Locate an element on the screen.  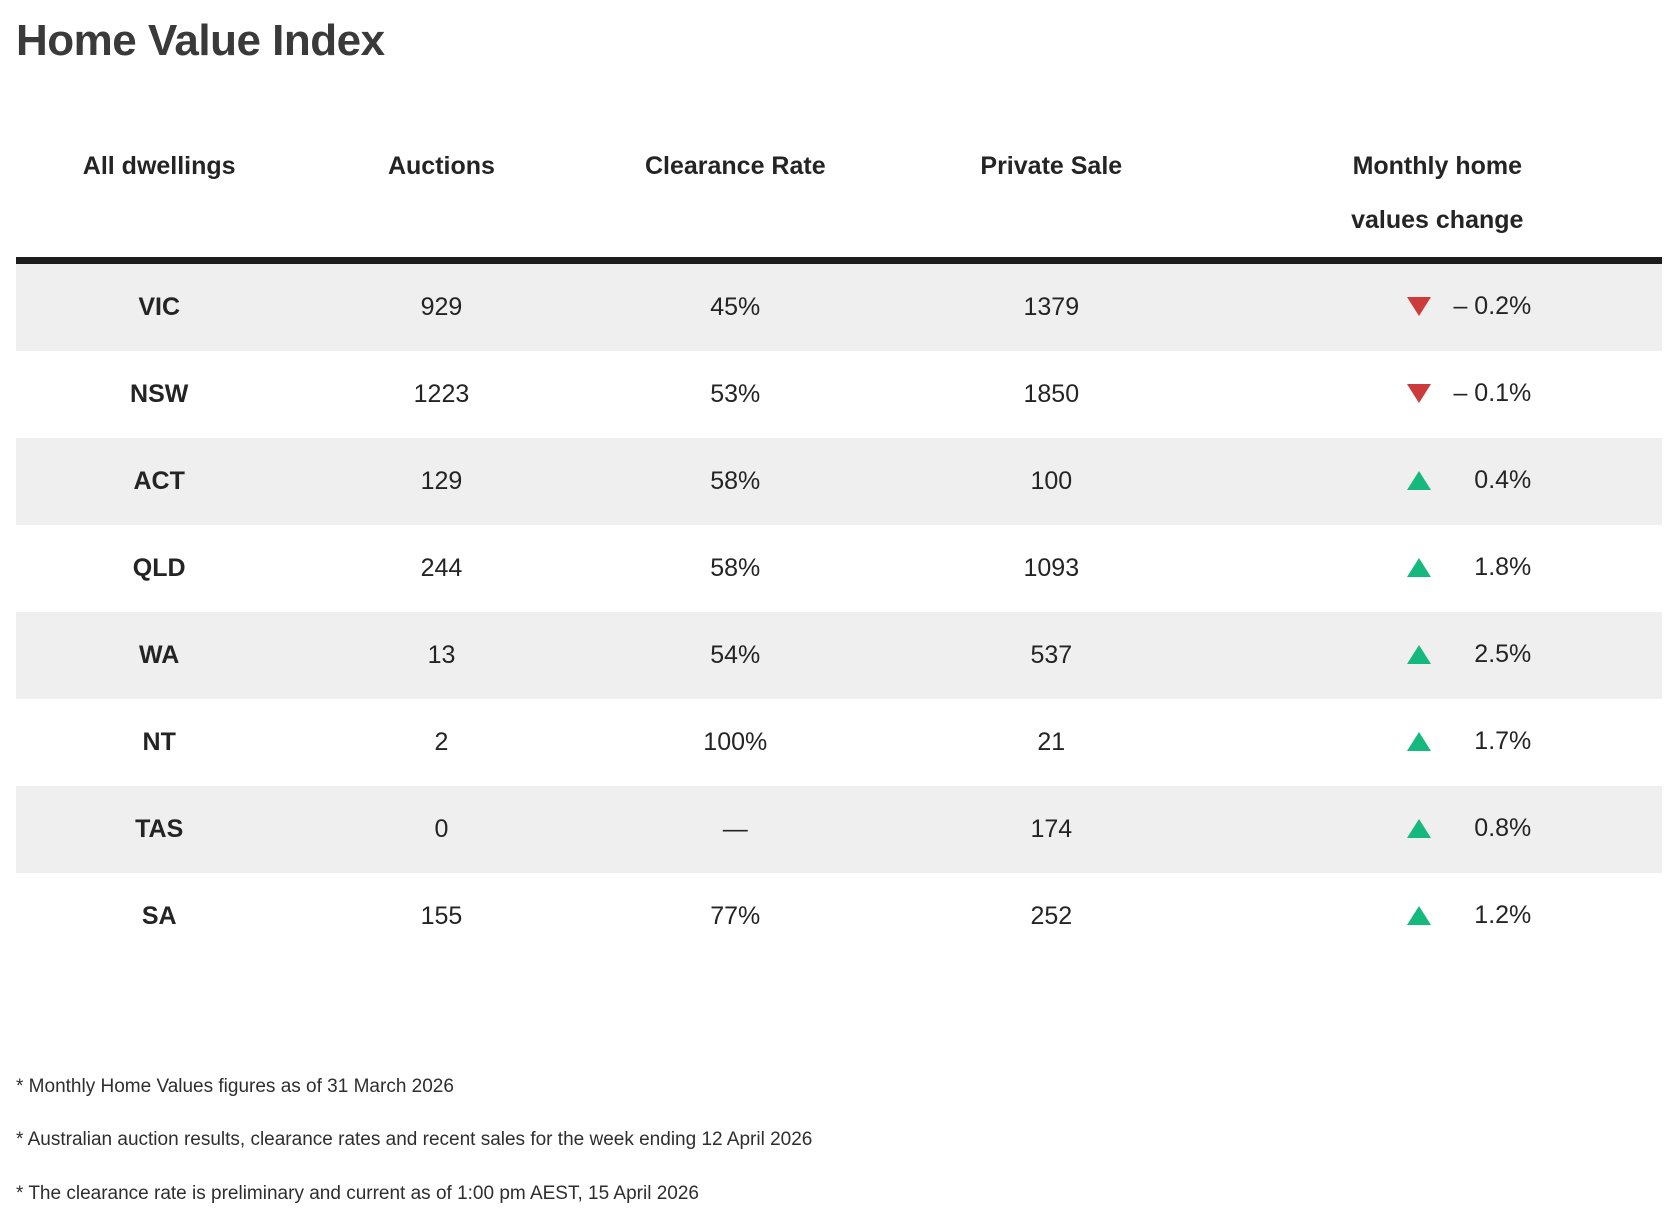
change-indicator: 0.8% is located at coordinates (1469, 828).